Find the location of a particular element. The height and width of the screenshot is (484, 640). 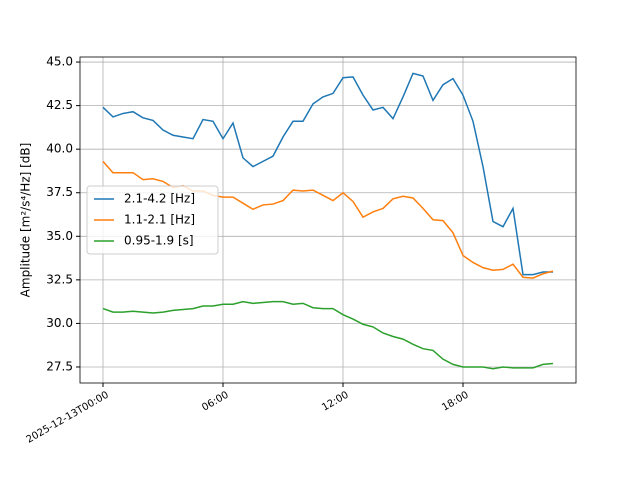

legend: 2.1-4.2 [Hz] 1.1-2.1 [Hz] 0.95-1.9 [s] is located at coordinates (152, 220).